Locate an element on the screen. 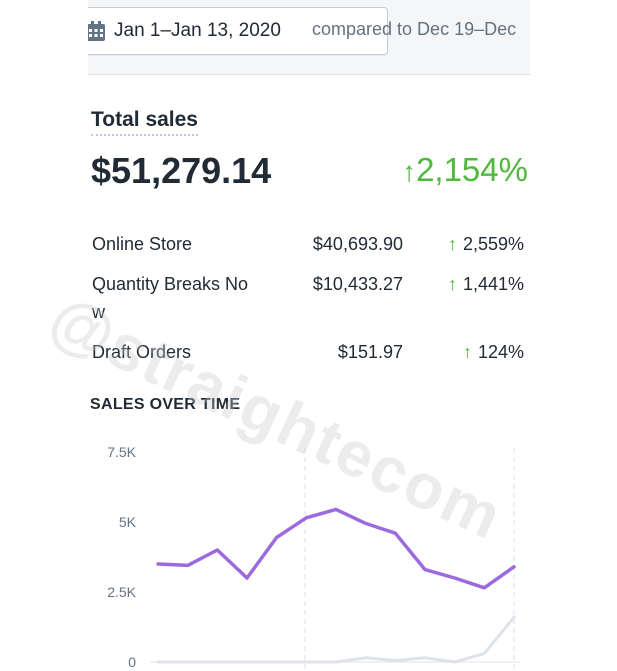  y-tick-label: 5K is located at coordinates (128, 522).